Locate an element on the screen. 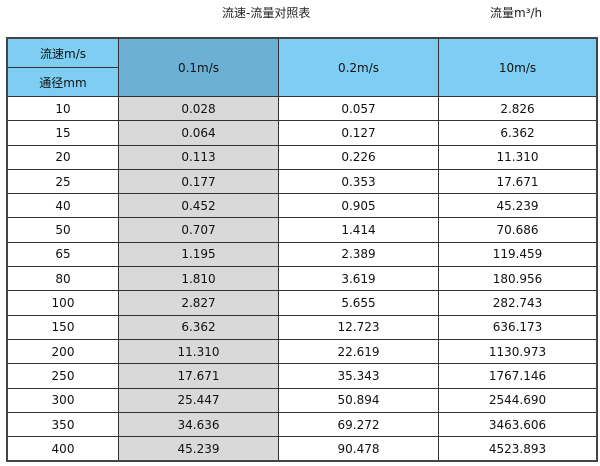 This screenshot has height=466, width=600. header-row: 通径mm is located at coordinates (301, 82).